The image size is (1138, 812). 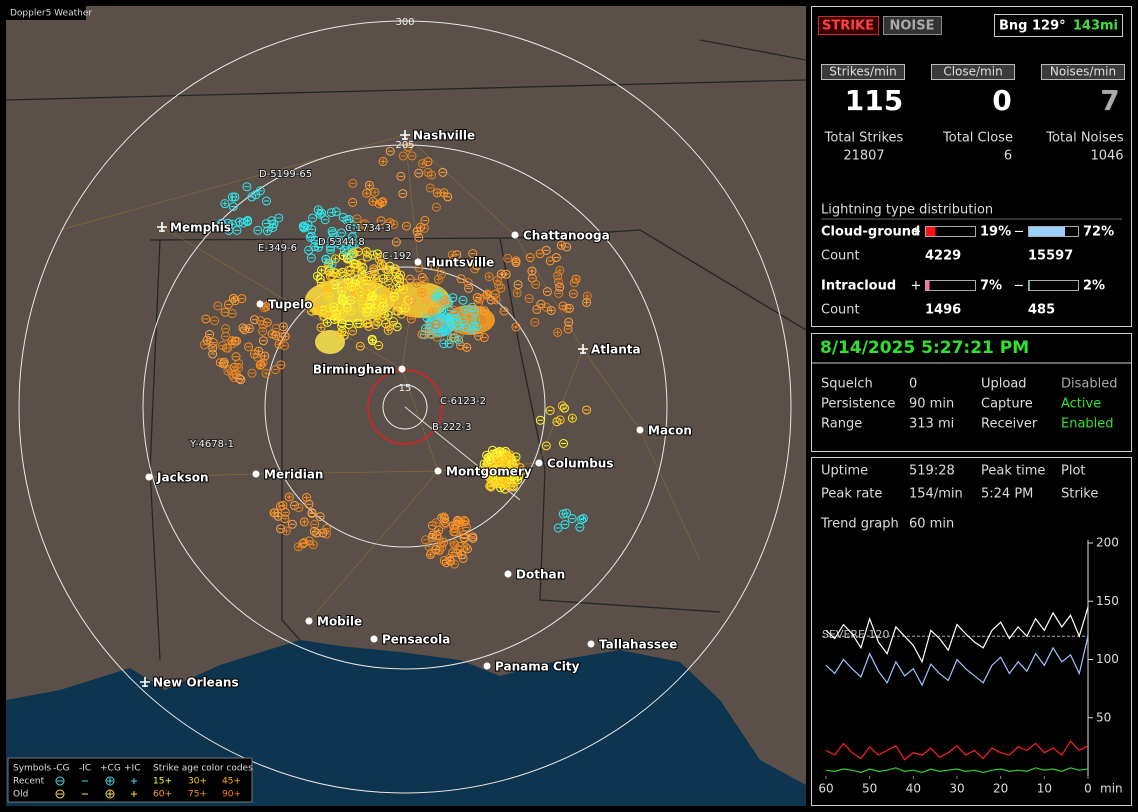 I want to click on stat-header-box, so click(x=973, y=72).